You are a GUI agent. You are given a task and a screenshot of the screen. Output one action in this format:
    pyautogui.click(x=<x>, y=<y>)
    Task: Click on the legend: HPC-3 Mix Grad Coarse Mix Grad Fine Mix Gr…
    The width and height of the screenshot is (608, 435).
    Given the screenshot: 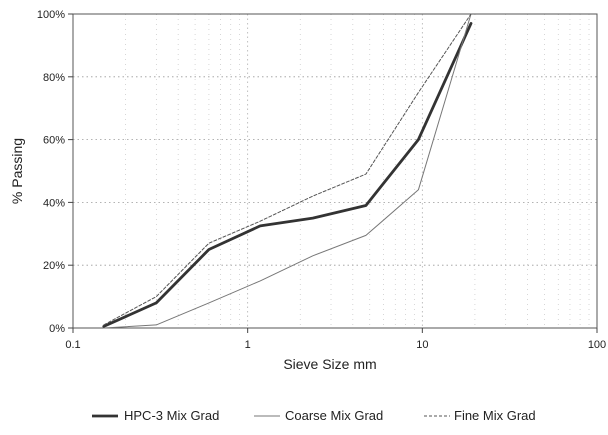 What is the action you would take?
    pyautogui.click(x=314, y=415)
    